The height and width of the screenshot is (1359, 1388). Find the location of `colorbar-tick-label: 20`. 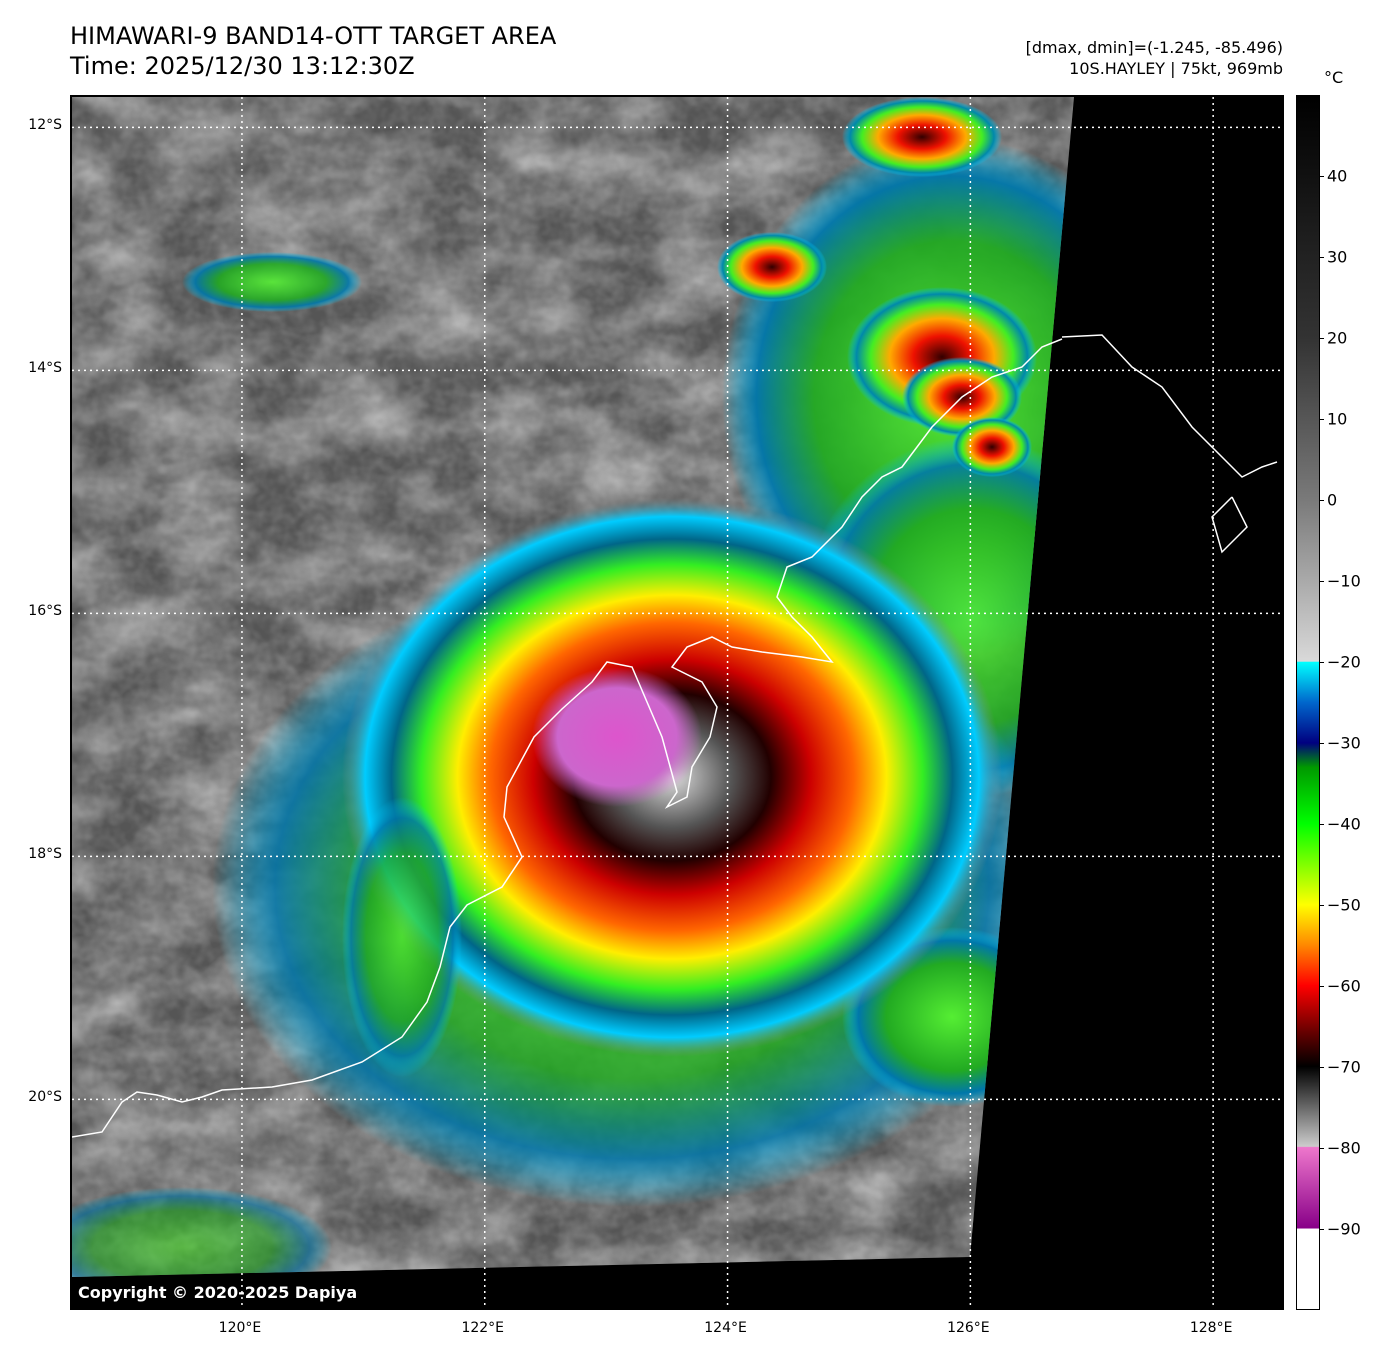

colorbar-tick-label: 20 is located at coordinates (1337, 338).